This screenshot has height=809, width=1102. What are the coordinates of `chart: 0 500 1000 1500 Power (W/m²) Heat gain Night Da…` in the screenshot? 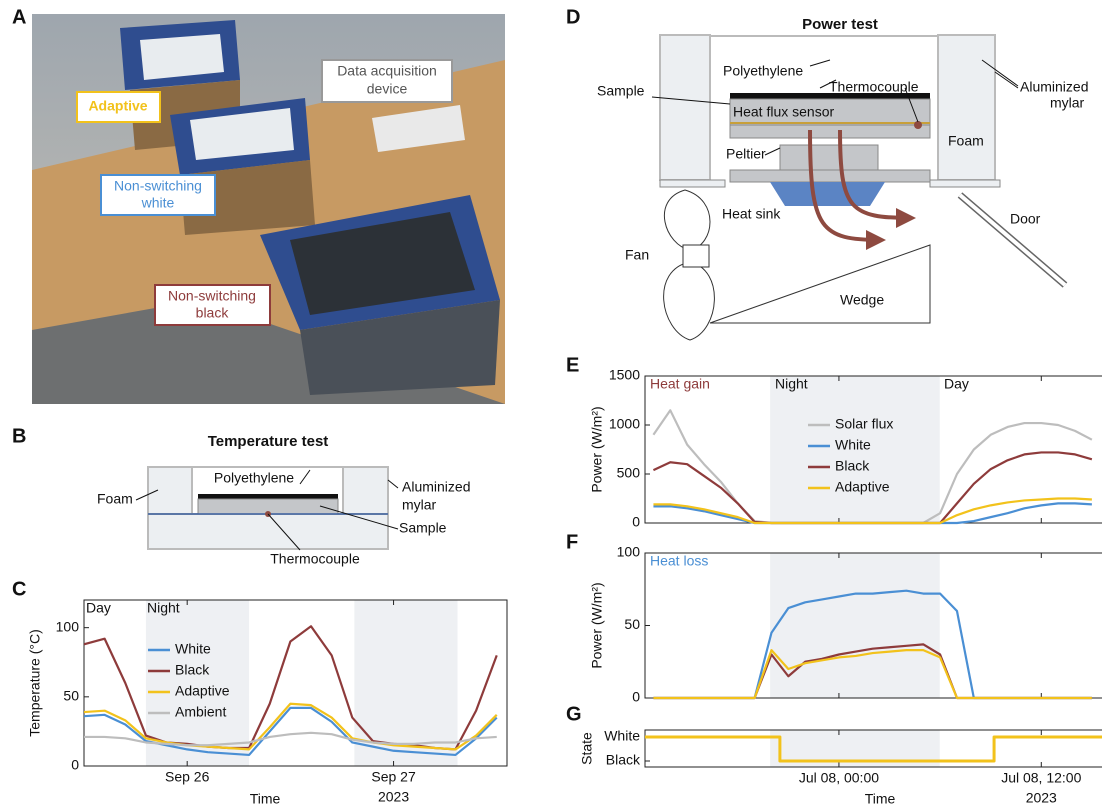 It's located at (845, 448).